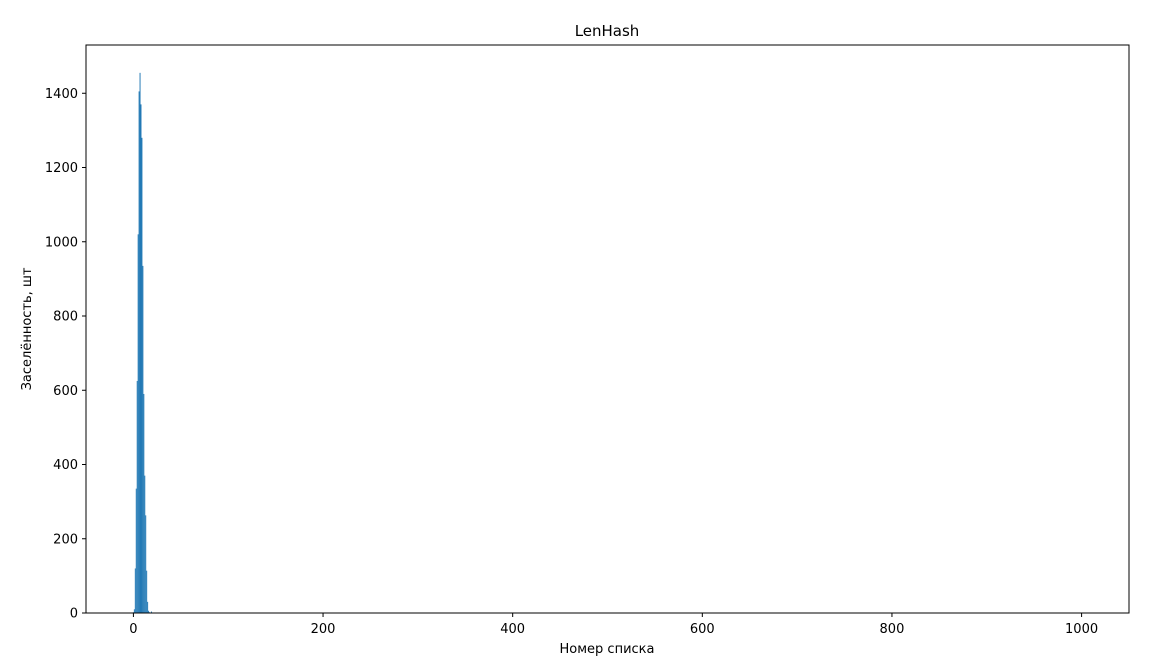 The image size is (1150, 669). I want to click on chart-title: LenHash, so click(607, 31).